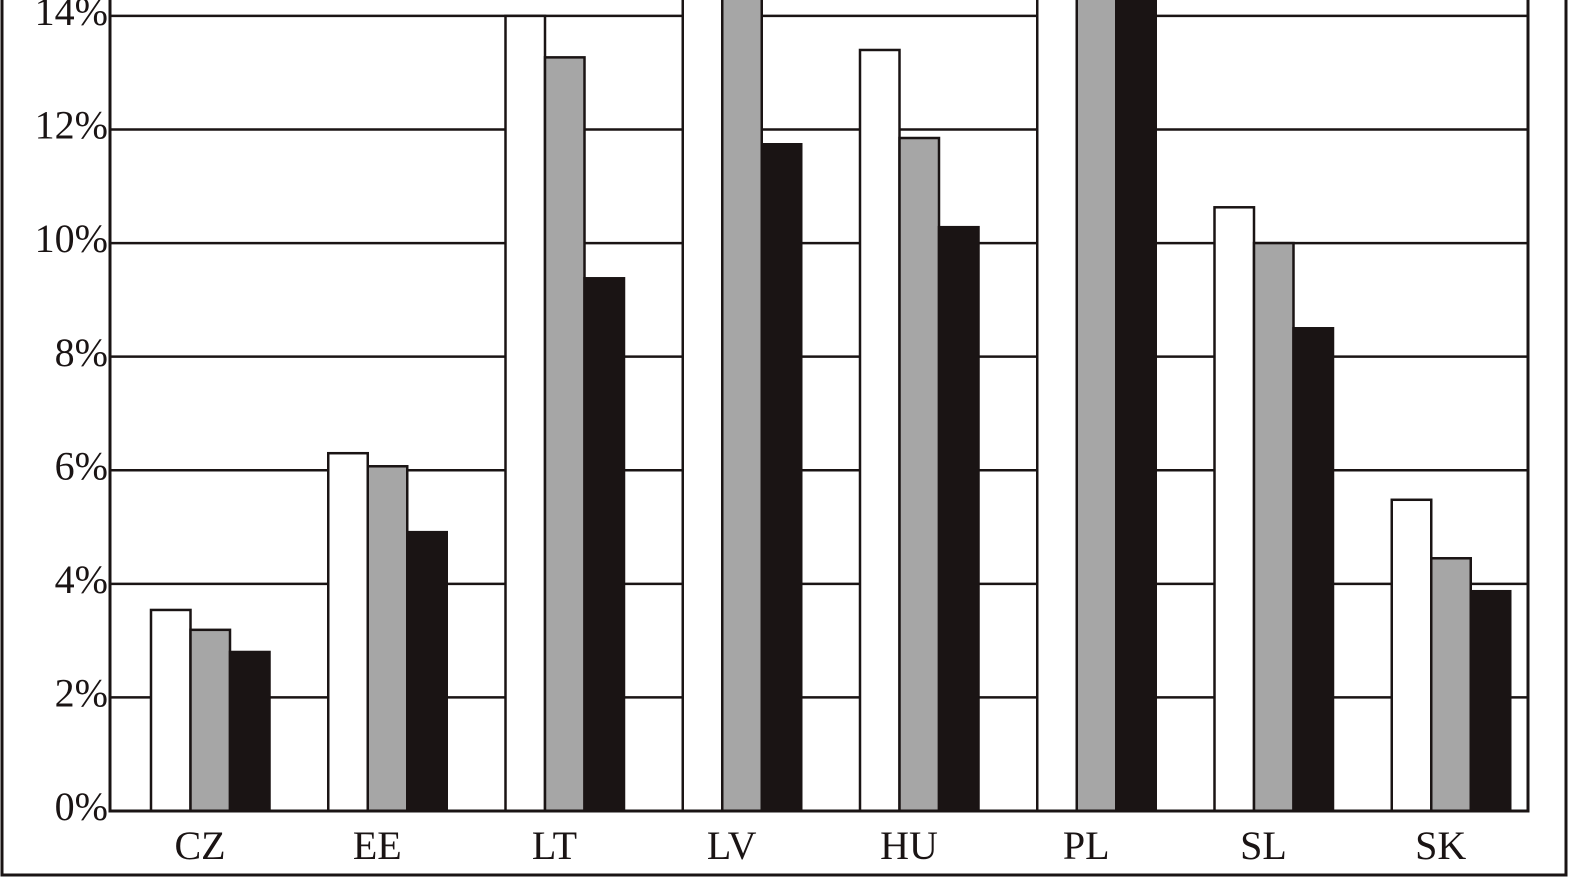  Describe the element at coordinates (71, 125) in the screenshot. I see `y-tick-label: 12%` at that location.